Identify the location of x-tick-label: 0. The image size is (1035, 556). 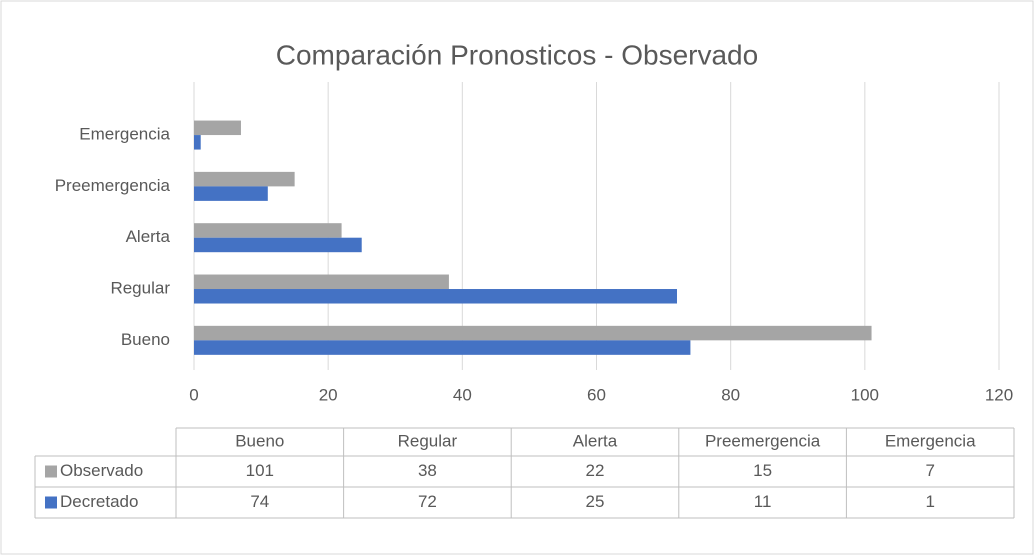
(193, 394).